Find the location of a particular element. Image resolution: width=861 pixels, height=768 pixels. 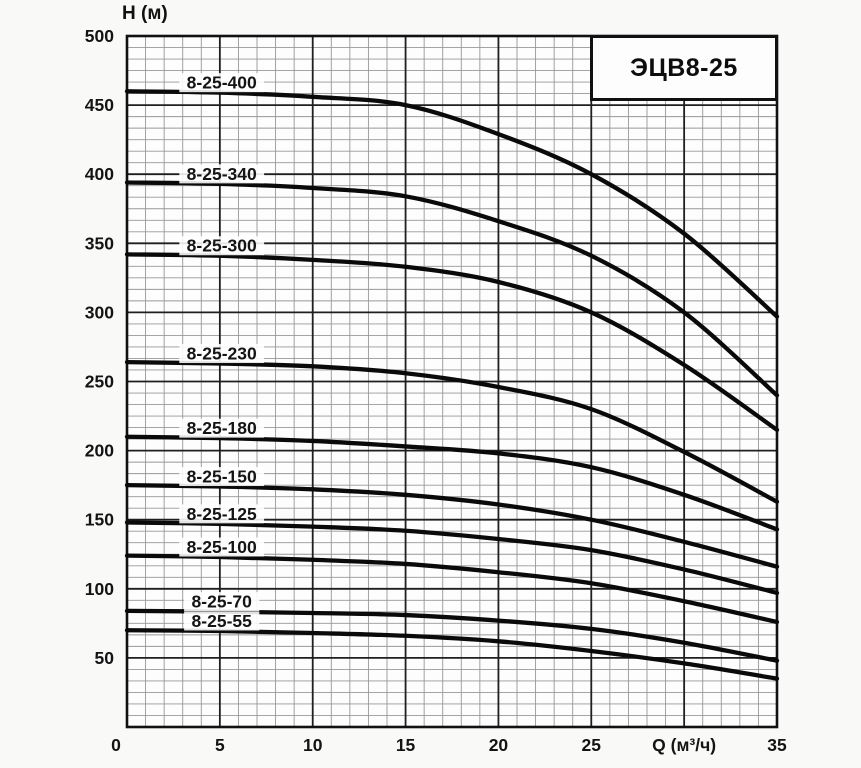

y-tick-label-150: 150 is located at coordinates (99, 520).